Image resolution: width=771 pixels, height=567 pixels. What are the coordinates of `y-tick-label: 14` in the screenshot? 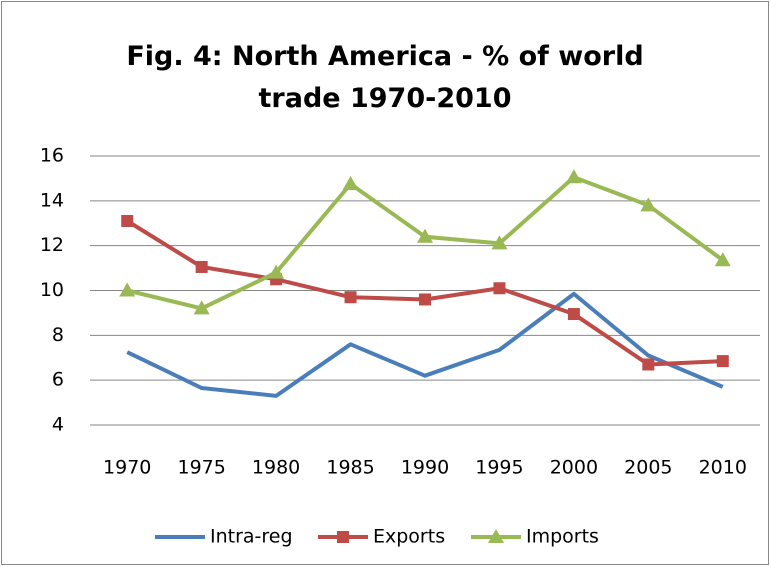 It's located at (52, 200).